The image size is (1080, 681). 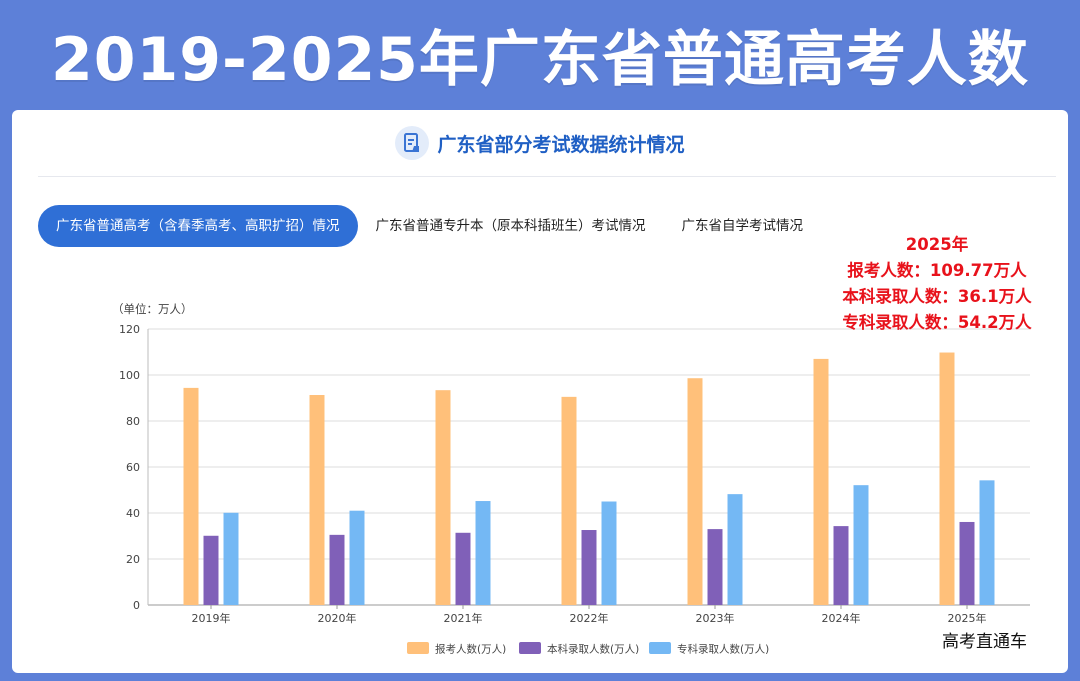 I want to click on banner-title: 2019-2025年广东省普通高考人数, so click(x=540, y=59).